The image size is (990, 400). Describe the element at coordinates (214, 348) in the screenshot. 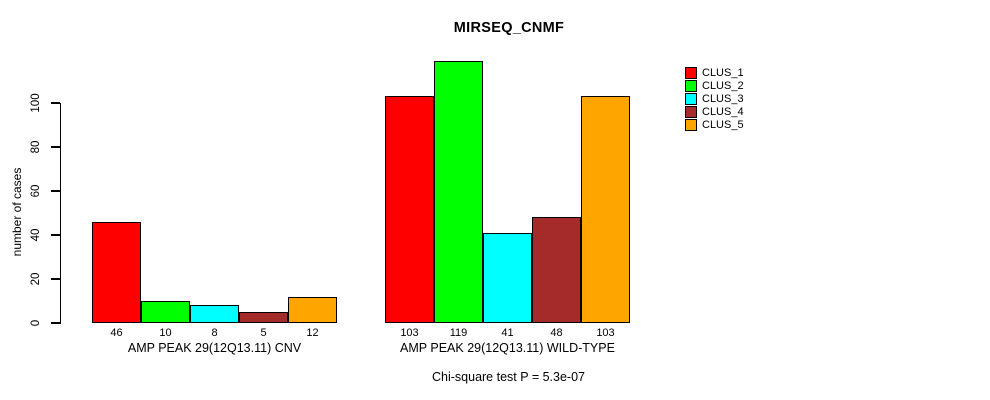

I see `category-label: AMP PEAK 29(12Q13.11) CNV` at that location.